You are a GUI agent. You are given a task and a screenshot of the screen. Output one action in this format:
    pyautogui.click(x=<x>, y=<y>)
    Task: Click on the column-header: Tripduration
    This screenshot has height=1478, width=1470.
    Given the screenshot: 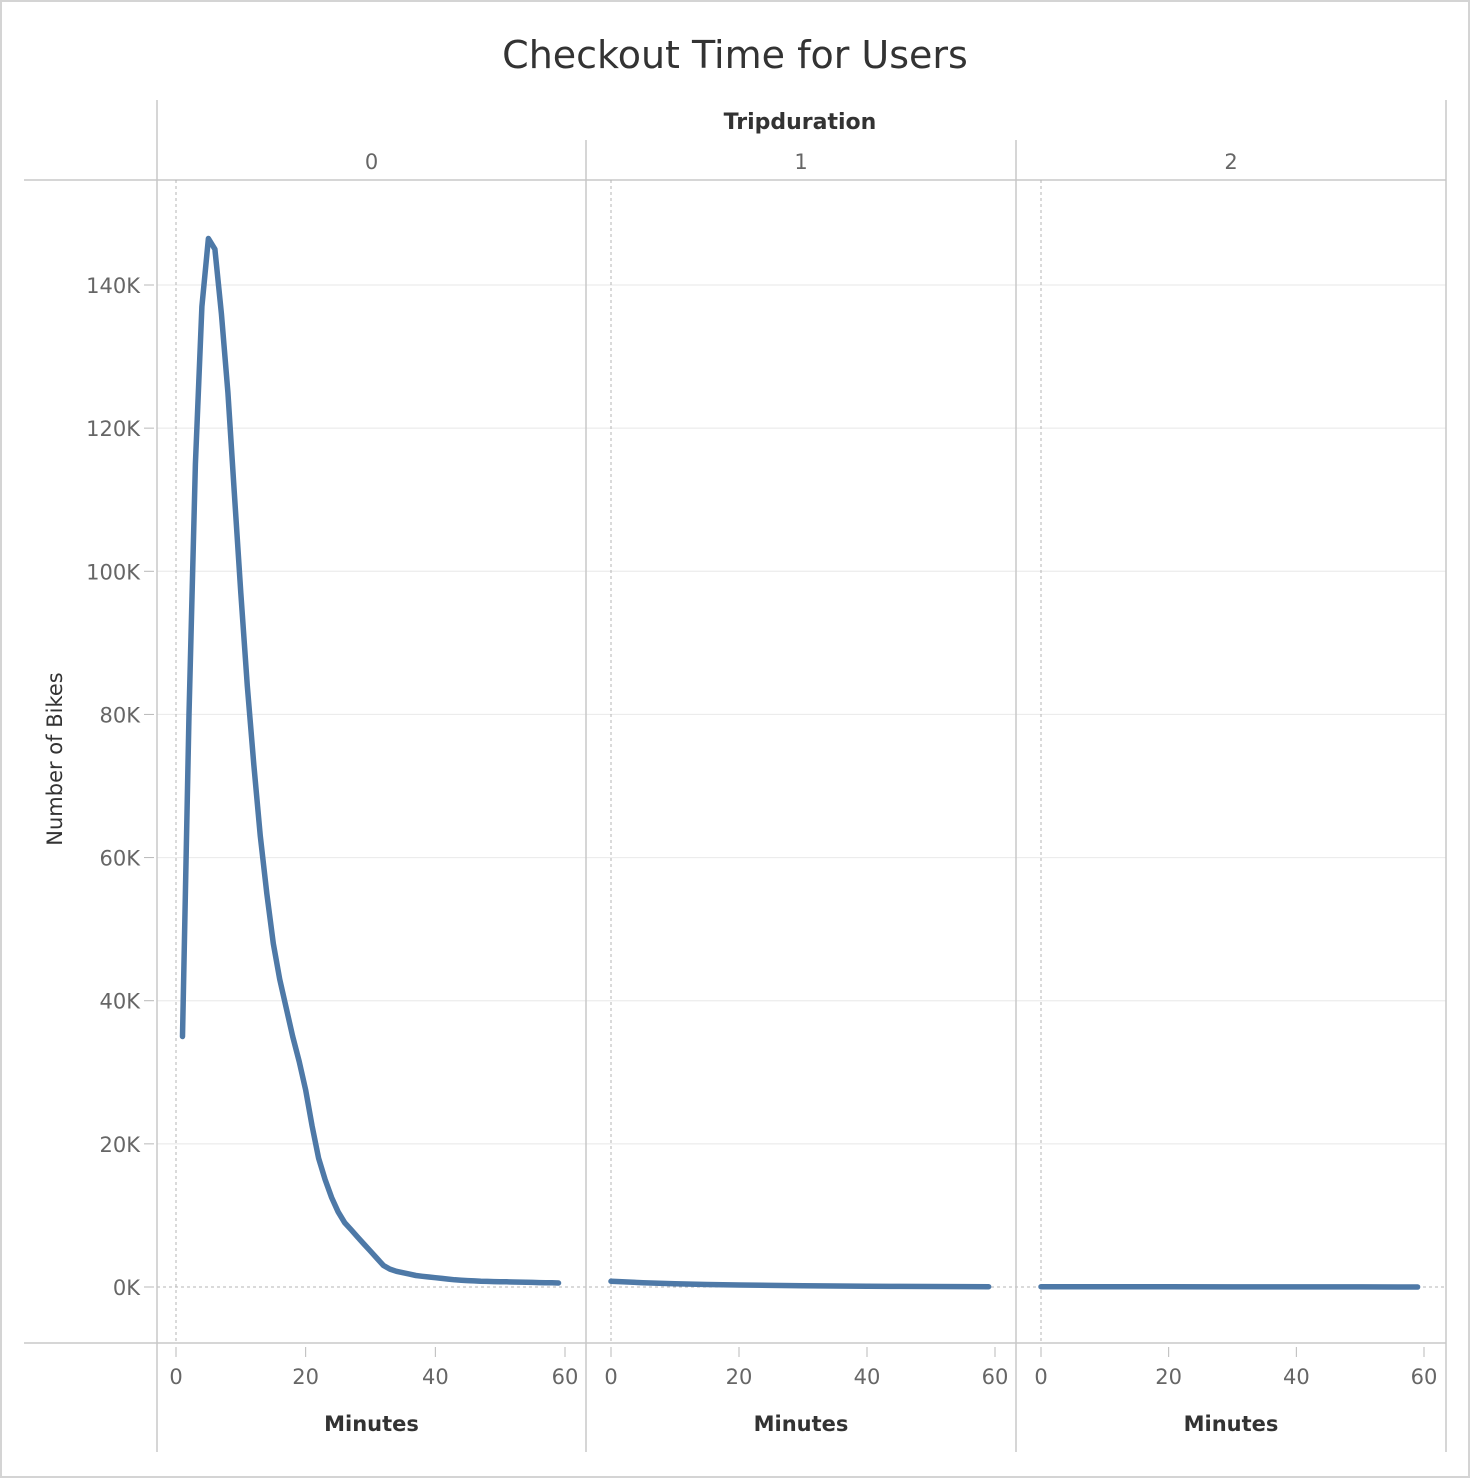 What is the action you would take?
    pyautogui.click(x=800, y=122)
    